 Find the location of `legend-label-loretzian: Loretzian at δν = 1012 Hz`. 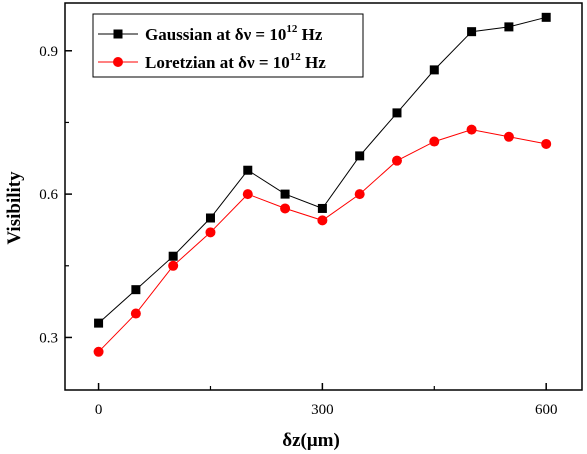

legend-label-loretzian: Loretzian at δν = 1012 Hz is located at coordinates (235, 61).